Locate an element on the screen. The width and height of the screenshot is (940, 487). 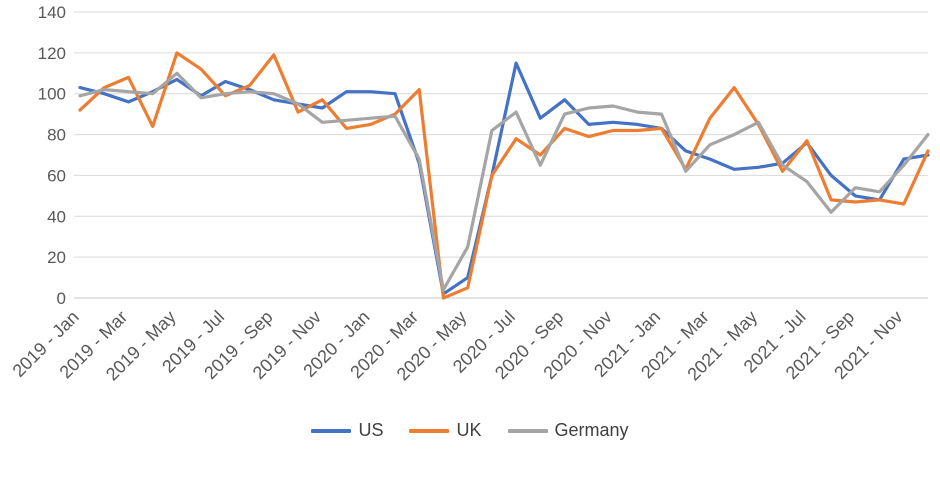
legend-swatch-uk-icon is located at coordinates (429, 430).